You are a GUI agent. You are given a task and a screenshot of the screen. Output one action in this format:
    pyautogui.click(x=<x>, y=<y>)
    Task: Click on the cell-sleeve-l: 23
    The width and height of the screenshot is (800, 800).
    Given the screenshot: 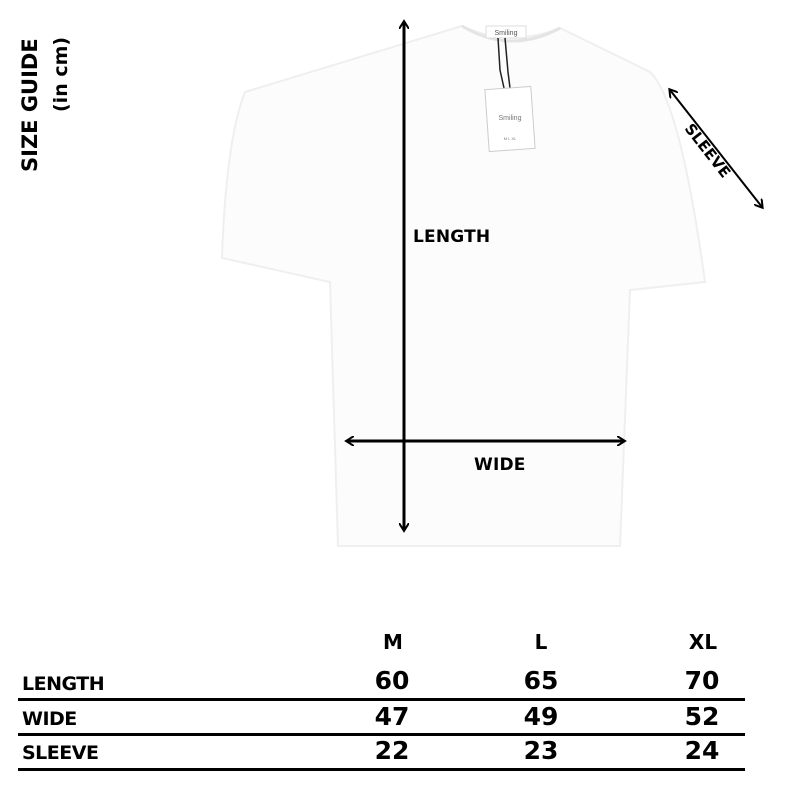 What is the action you would take?
    pyautogui.click(x=541, y=750)
    